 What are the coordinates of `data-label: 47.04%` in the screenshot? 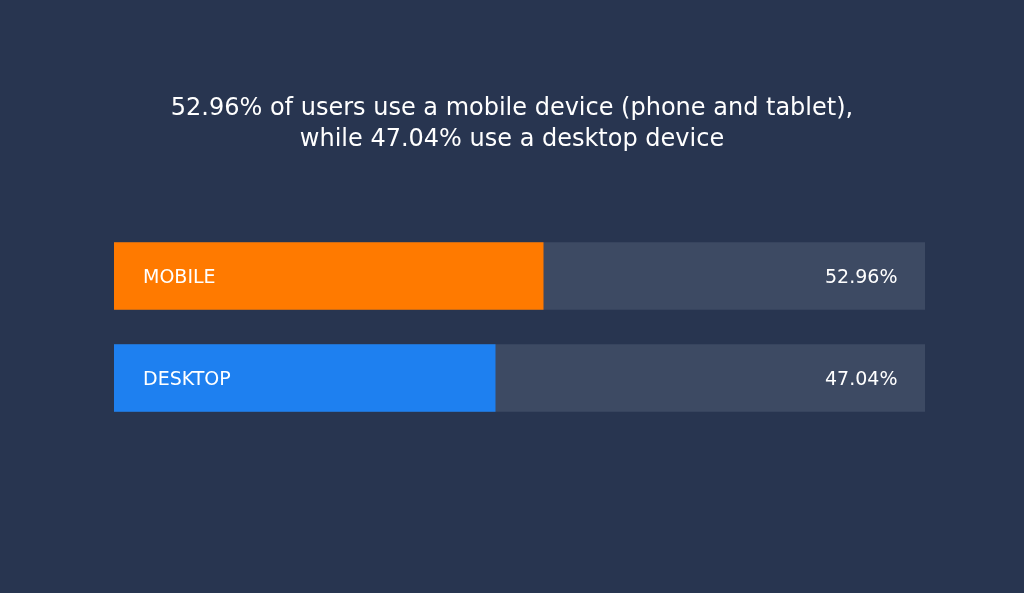 It's located at (861, 378).